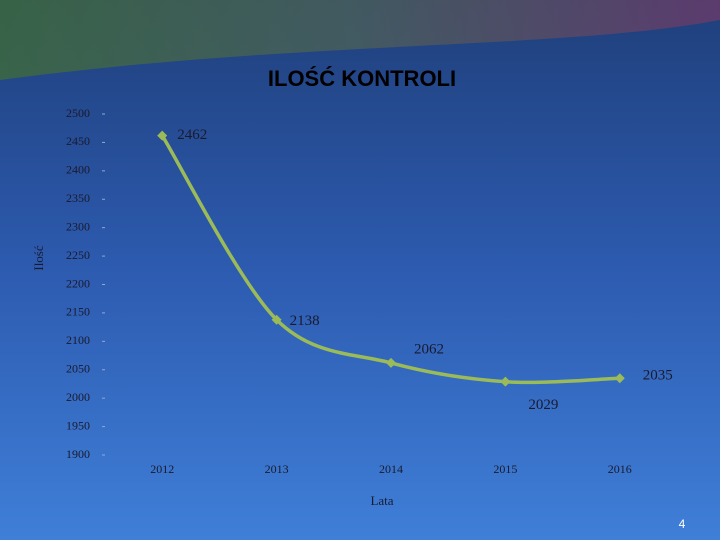 This screenshot has height=540, width=720. What do you see at coordinates (78, 397) in the screenshot?
I see `y-tick-label: 2000` at bounding box center [78, 397].